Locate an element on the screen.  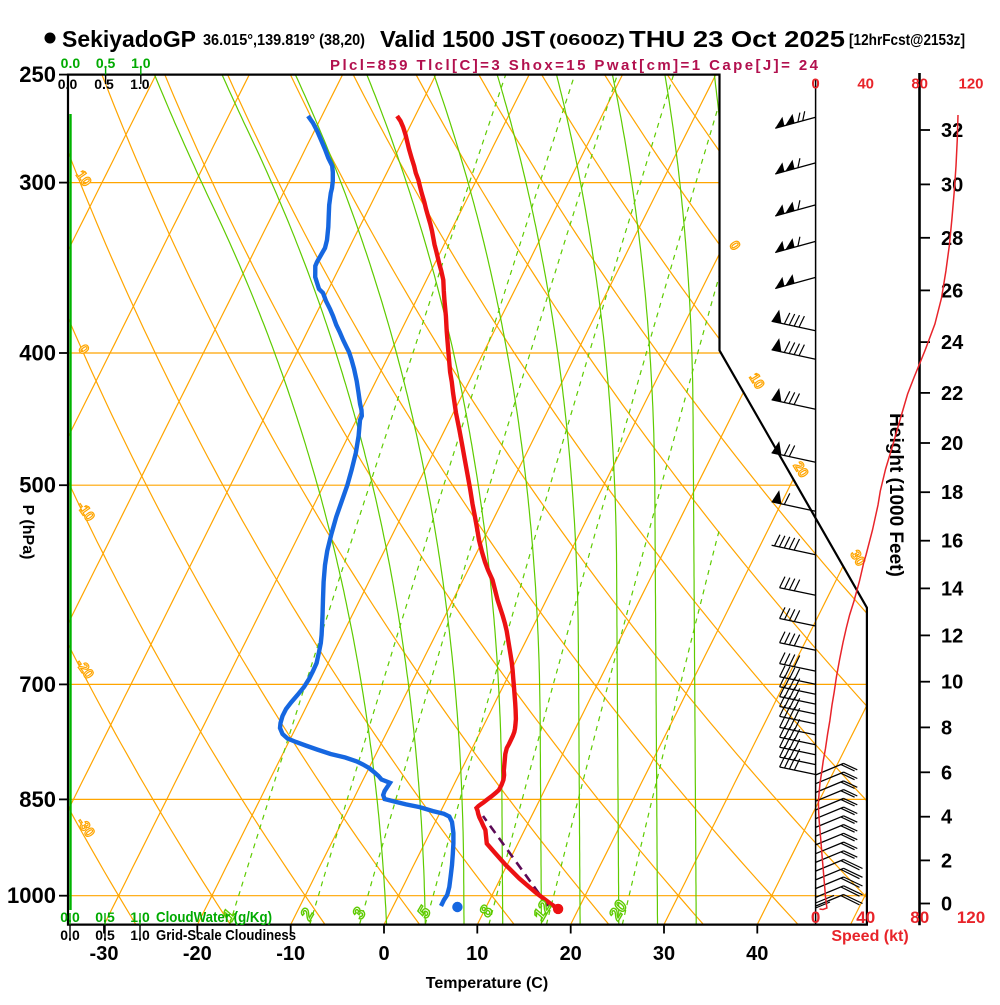
svg-text: Temperature (C) is located at coordinates (487, 983).